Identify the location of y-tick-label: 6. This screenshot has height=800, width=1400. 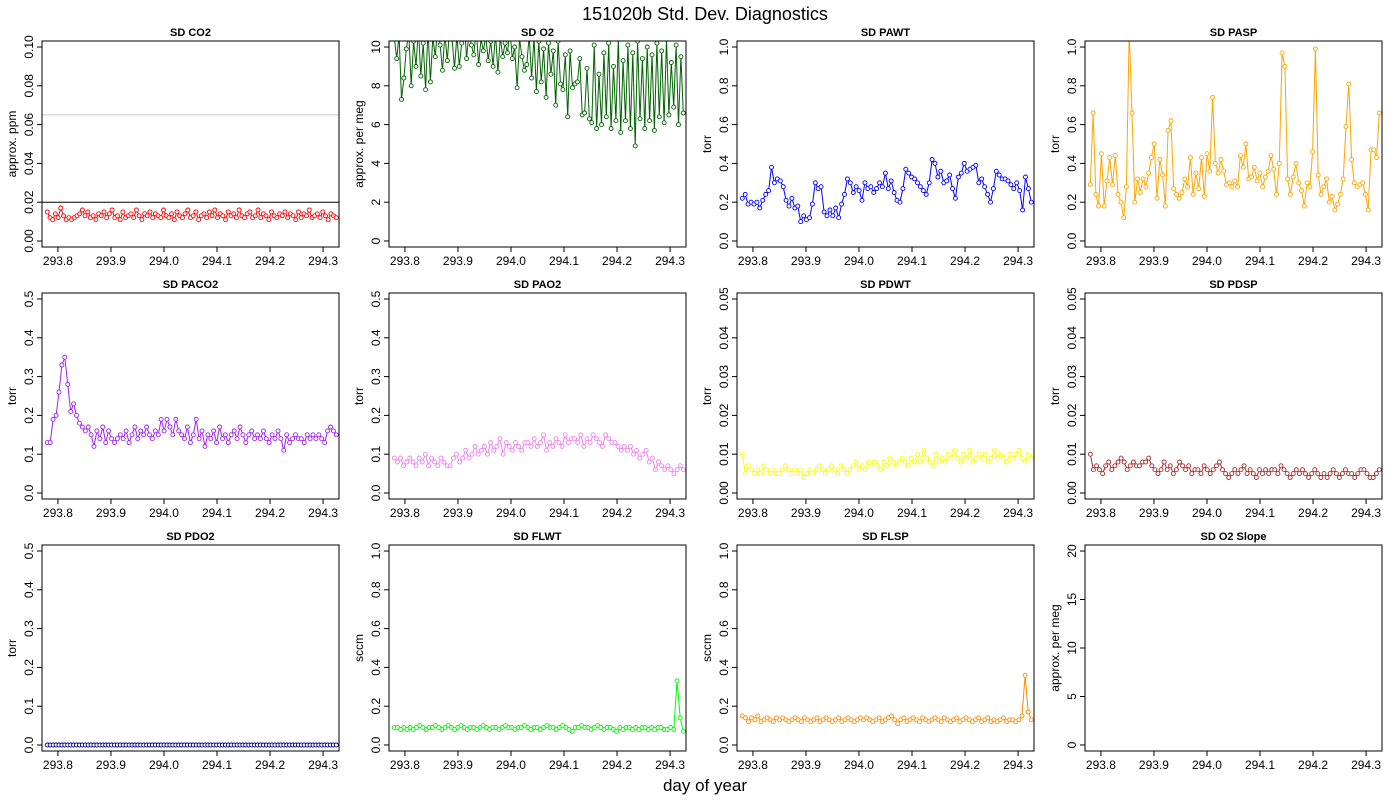
(376, 124).